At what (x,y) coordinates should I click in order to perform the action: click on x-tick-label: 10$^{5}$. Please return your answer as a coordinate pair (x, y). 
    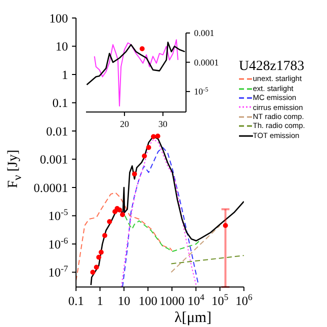
    Looking at the image, I should click on (220, 300).